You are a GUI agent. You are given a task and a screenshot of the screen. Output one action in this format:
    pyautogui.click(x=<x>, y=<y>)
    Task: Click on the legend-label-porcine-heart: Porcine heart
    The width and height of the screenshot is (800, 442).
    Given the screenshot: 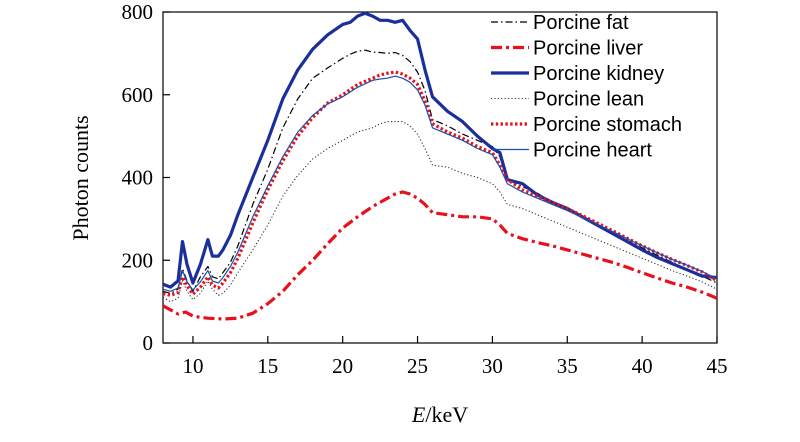 What is the action you would take?
    pyautogui.click(x=592, y=151)
    